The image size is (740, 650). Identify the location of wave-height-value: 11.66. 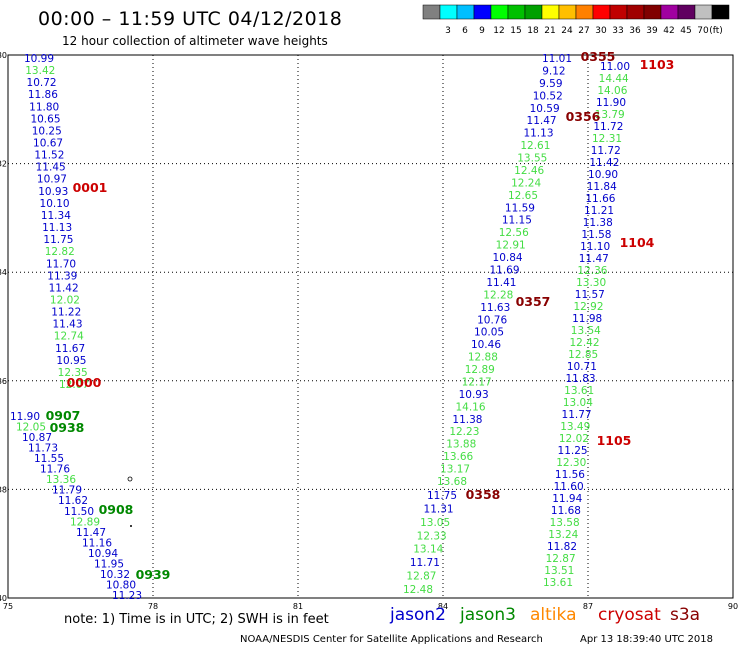
(600, 199).